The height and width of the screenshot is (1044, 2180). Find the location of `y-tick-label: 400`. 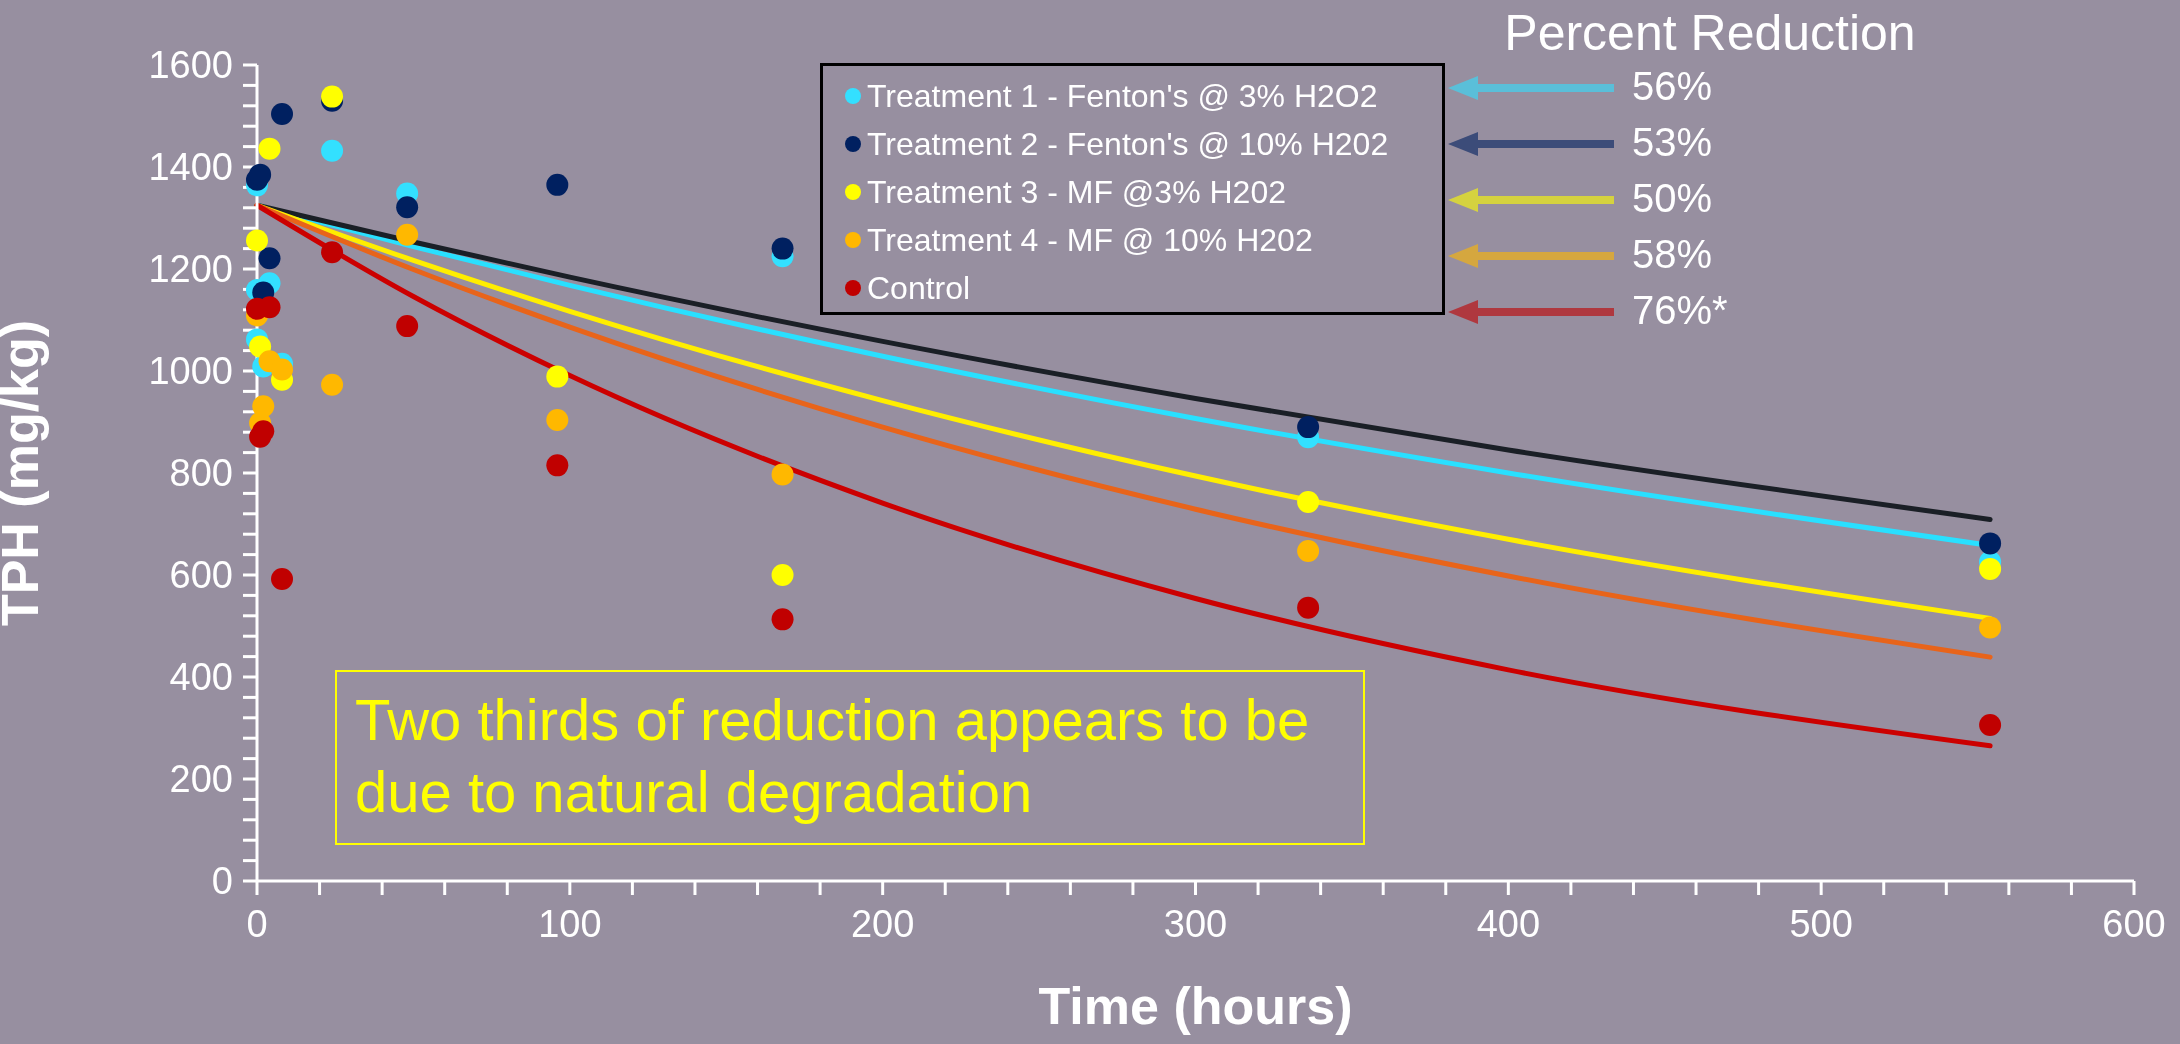

y-tick-label: 400 is located at coordinates (201, 677).